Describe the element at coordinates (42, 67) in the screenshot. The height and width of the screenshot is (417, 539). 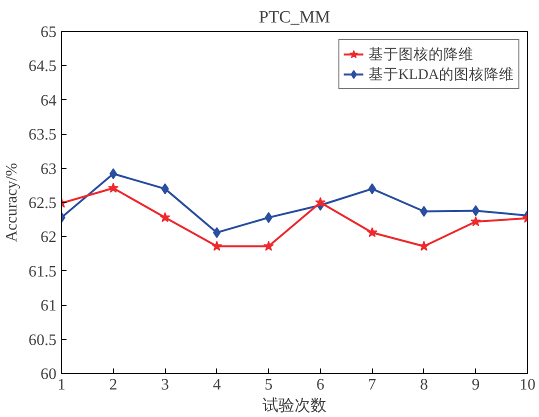
I see `y-tick-label: 64.5` at that location.